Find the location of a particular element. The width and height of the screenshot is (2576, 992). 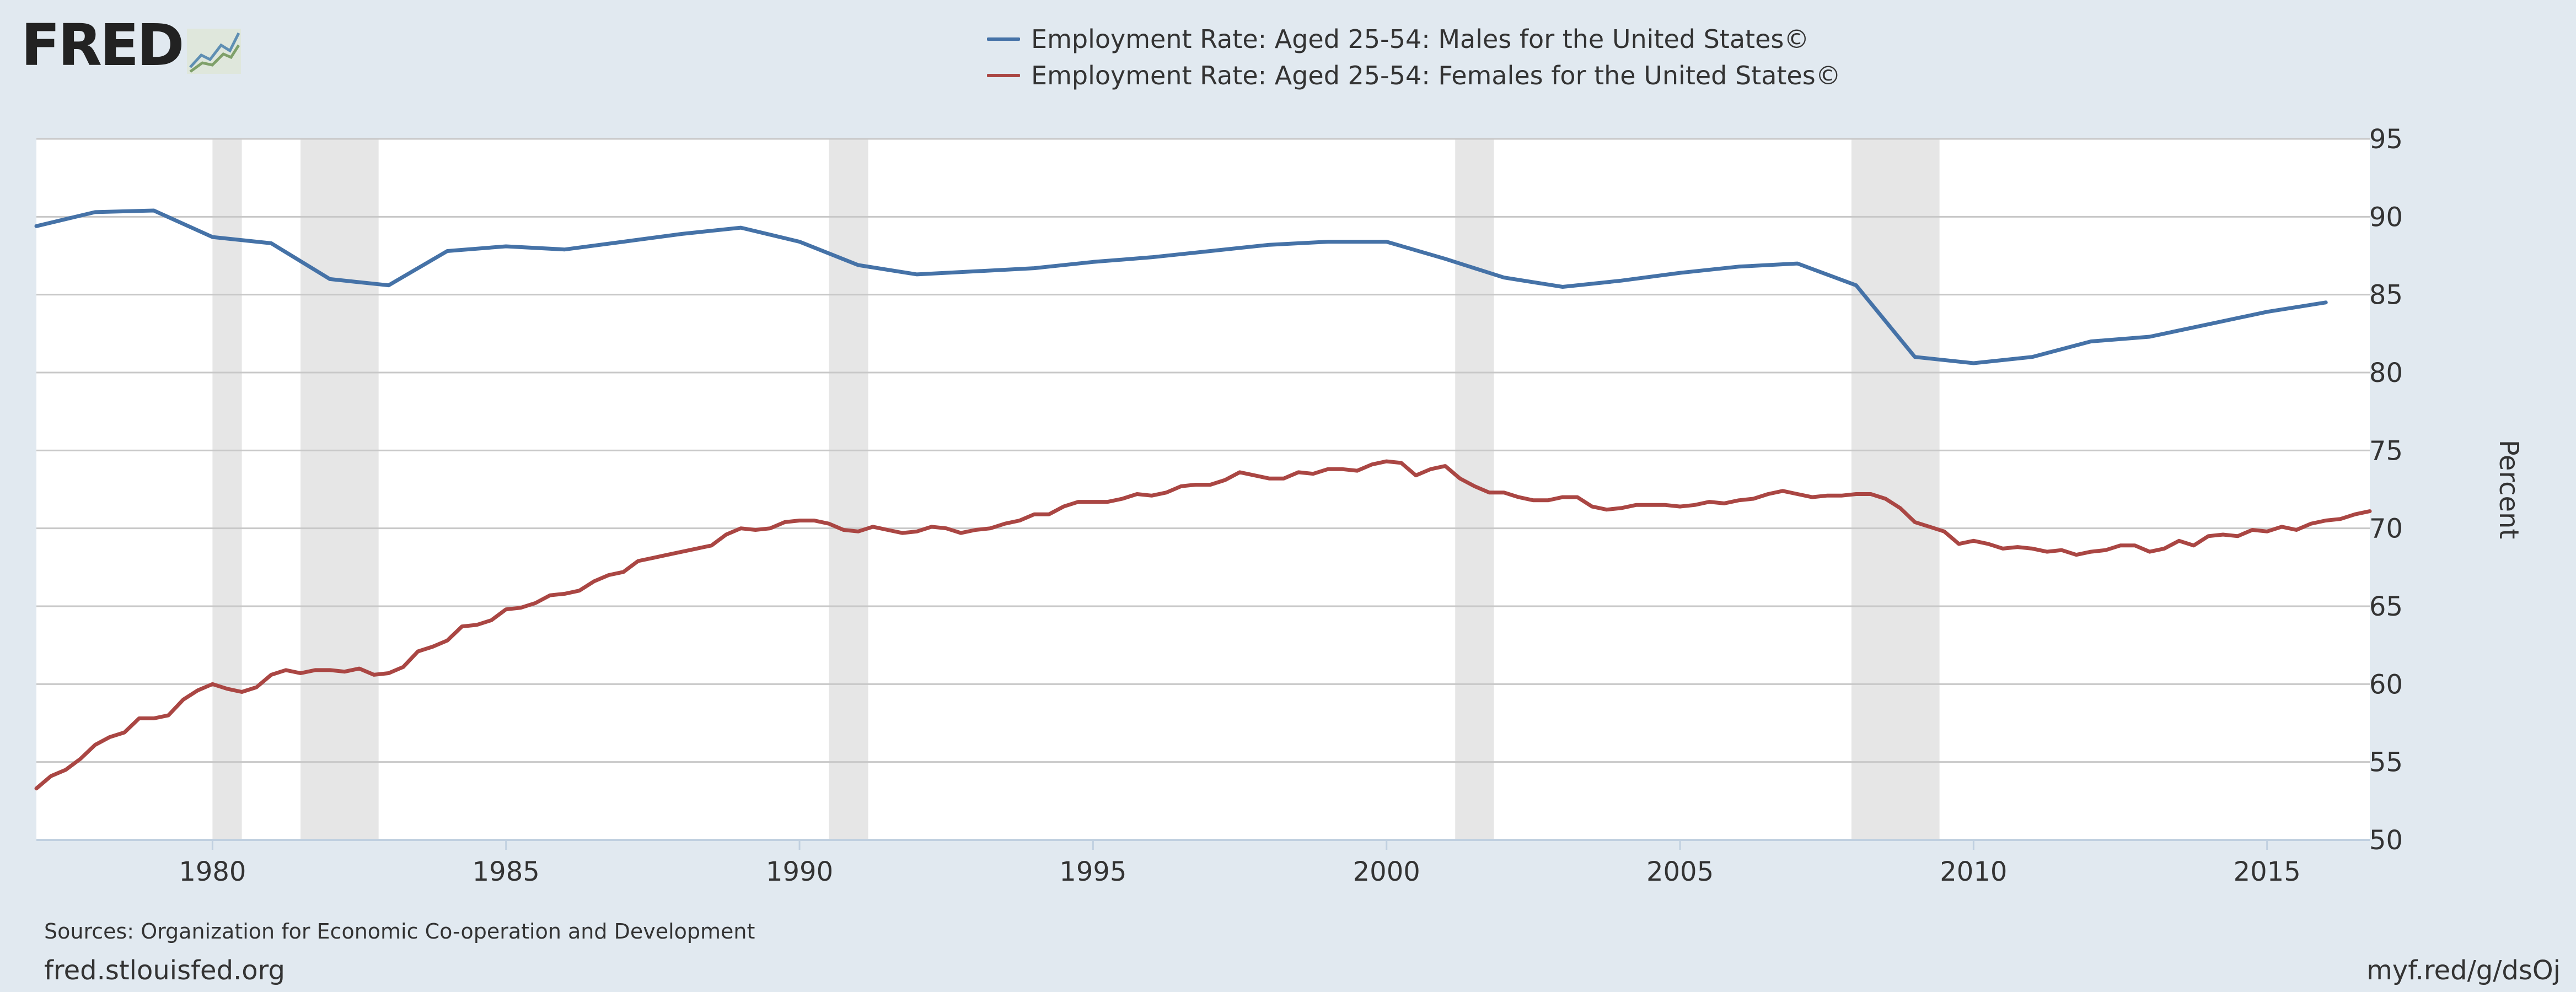

x-tick-label-1985: 1985 is located at coordinates (506, 871).